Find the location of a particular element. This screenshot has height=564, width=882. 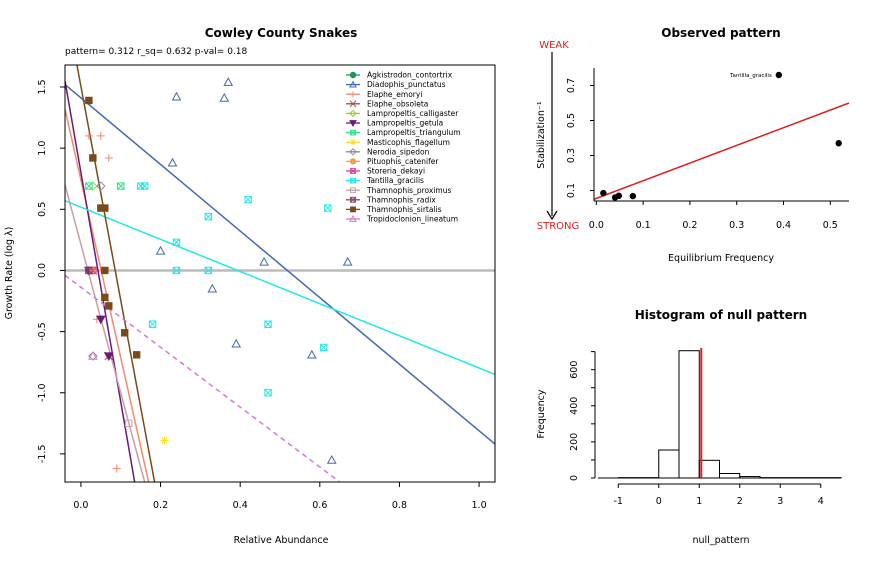

main-subtitle: pattern= 0.312 r_sq= 0.632 p-val= 0.18 is located at coordinates (156, 52).